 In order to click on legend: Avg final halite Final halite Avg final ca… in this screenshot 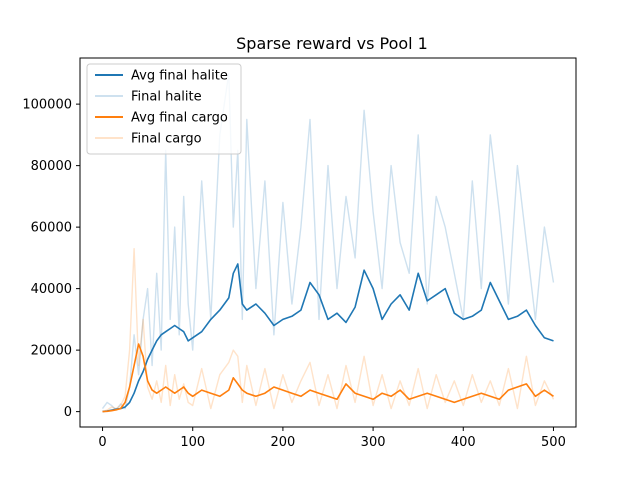, I will do `click(164, 109)`.